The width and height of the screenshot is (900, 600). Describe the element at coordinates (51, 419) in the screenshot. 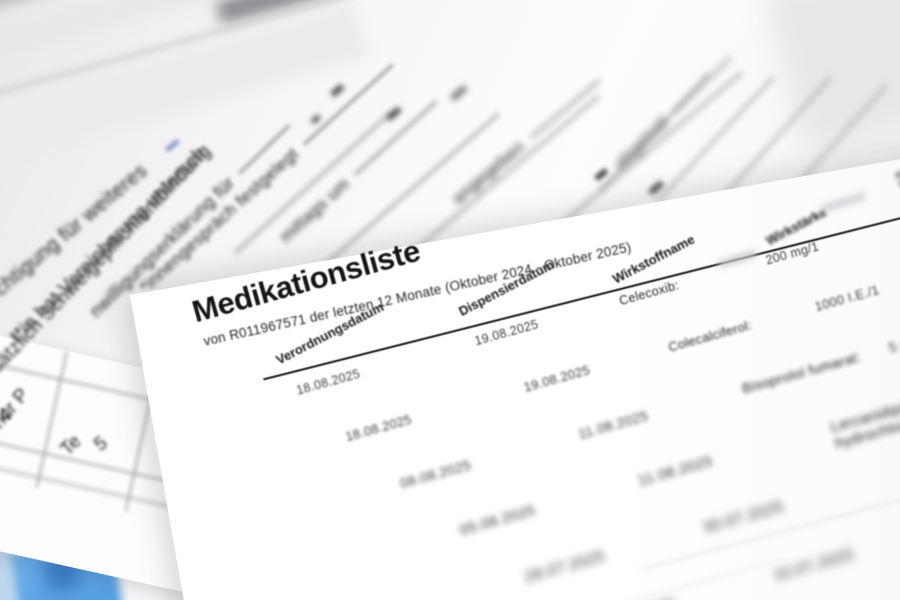

I see `grid-line-vertical` at that location.